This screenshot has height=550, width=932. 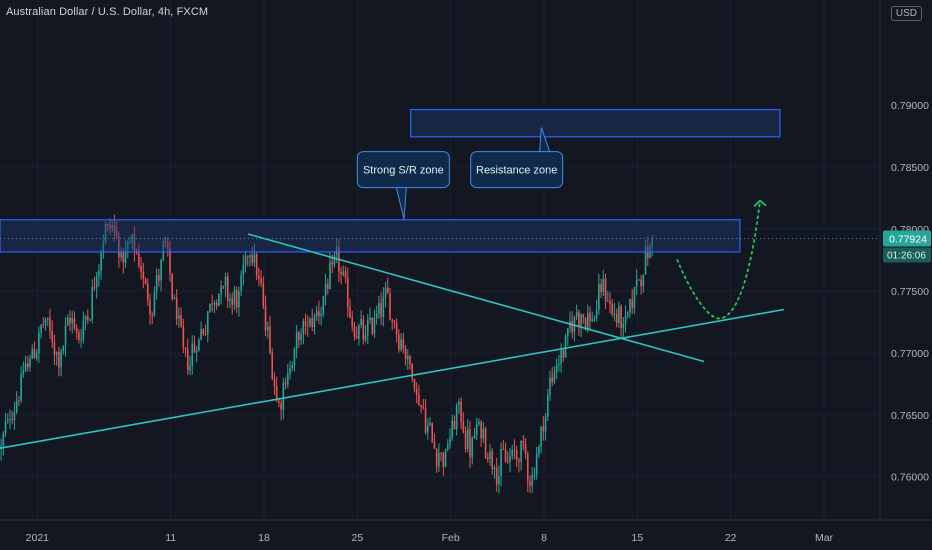 I want to click on callout-label: Resistance zone, so click(x=516, y=171).